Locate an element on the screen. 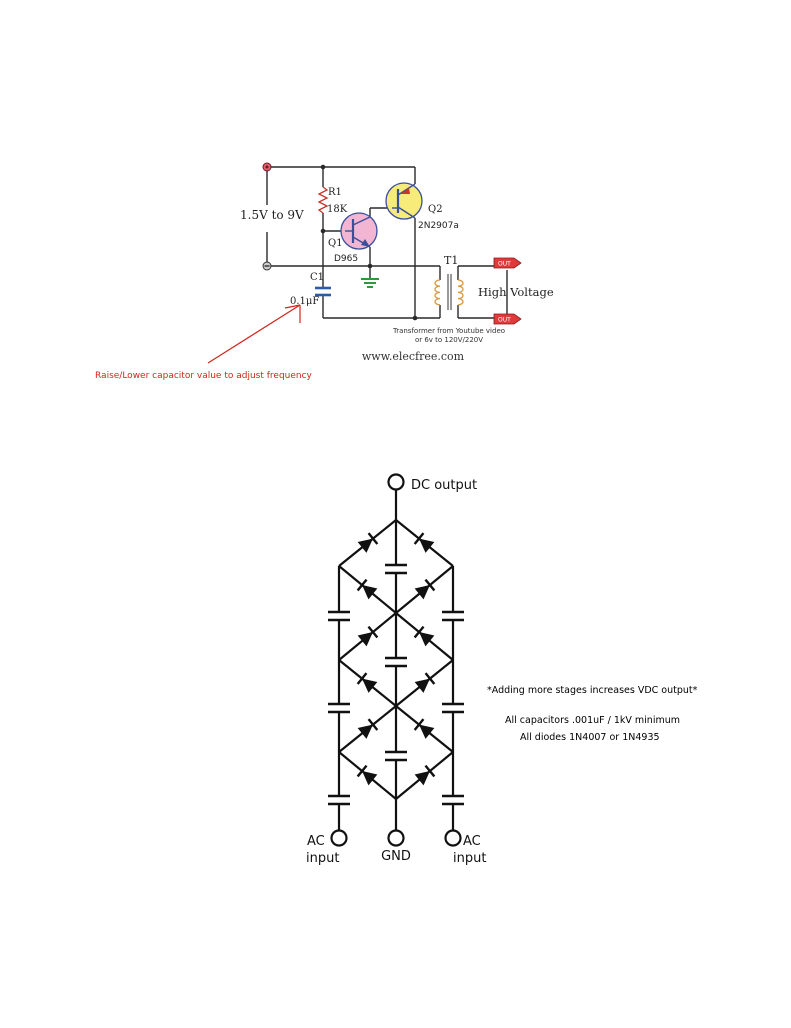  out-tag-bottom: OUT is located at coordinates (507, 319).